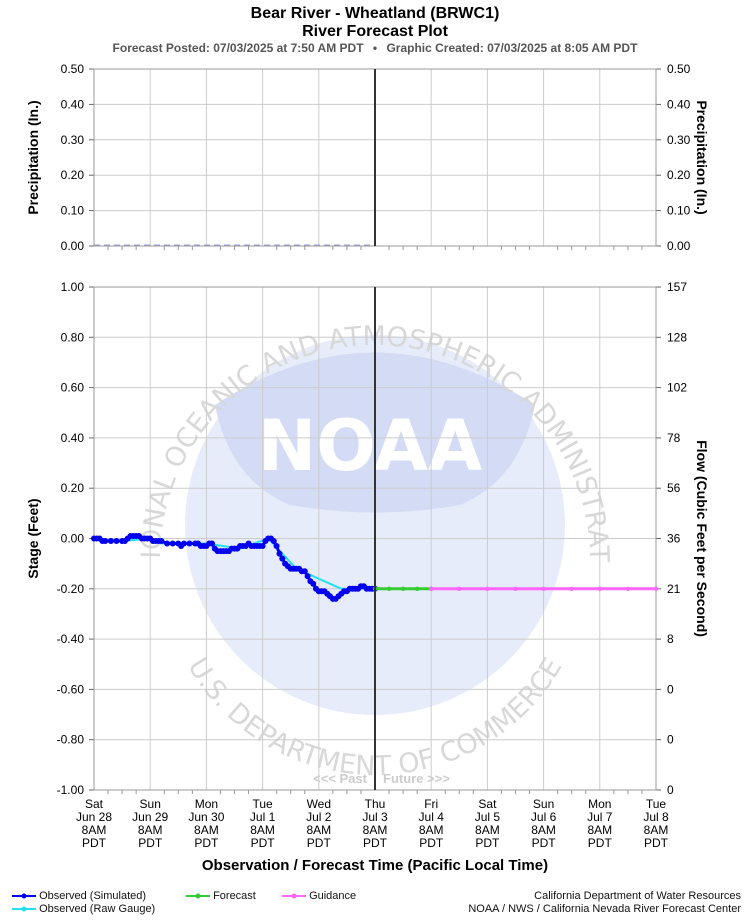 The image size is (750, 920). What do you see at coordinates (71, 790) in the screenshot?
I see `stage-ytick-label: -1.00` at bounding box center [71, 790].